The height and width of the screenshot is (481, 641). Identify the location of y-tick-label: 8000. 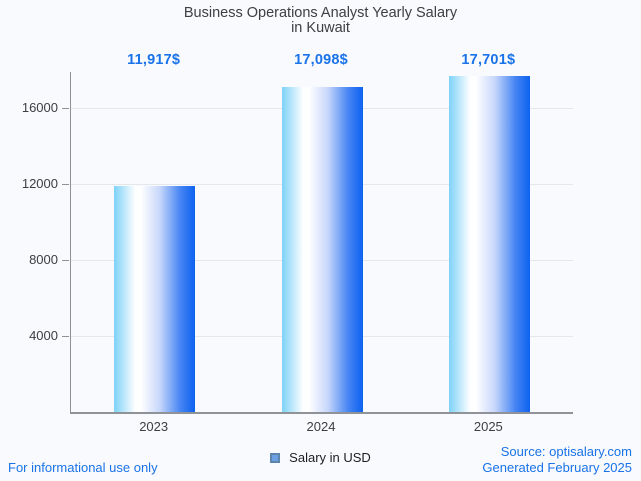
(43, 260).